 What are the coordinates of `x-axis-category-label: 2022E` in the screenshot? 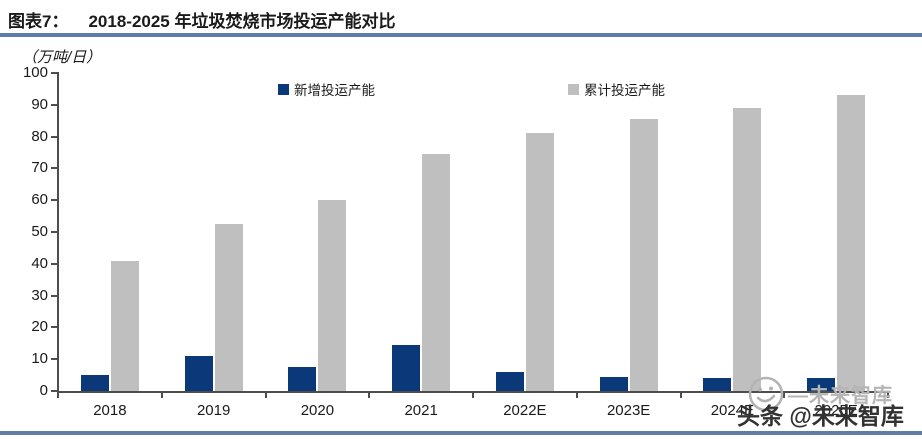 It's located at (525, 410).